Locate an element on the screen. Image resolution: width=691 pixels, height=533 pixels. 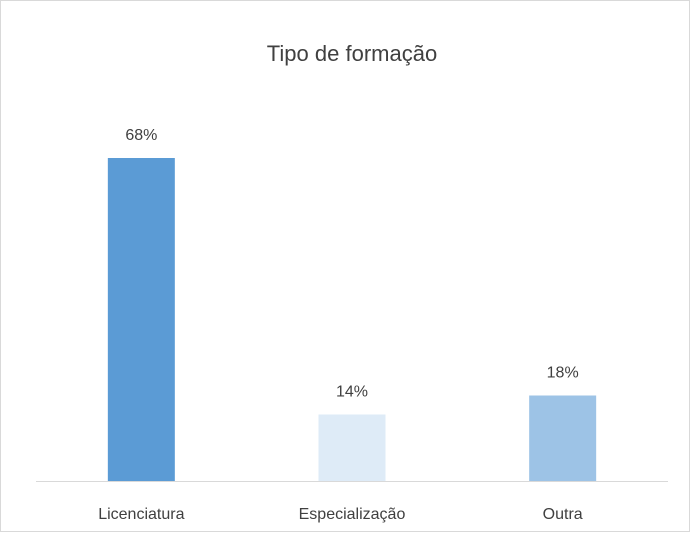
data-label: 14% is located at coordinates (352, 392).